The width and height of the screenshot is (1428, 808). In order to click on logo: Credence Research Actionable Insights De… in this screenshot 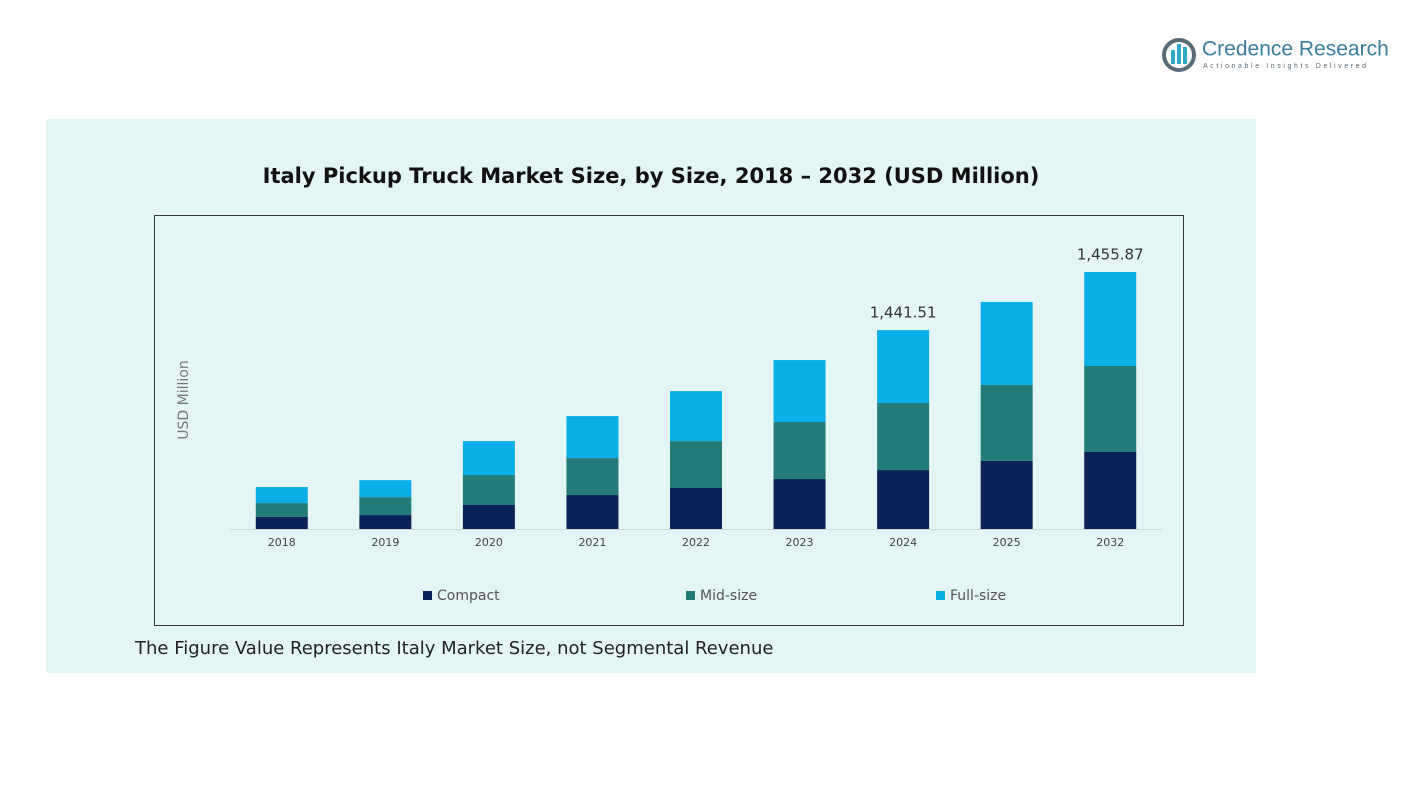, I will do `click(1275, 55)`.